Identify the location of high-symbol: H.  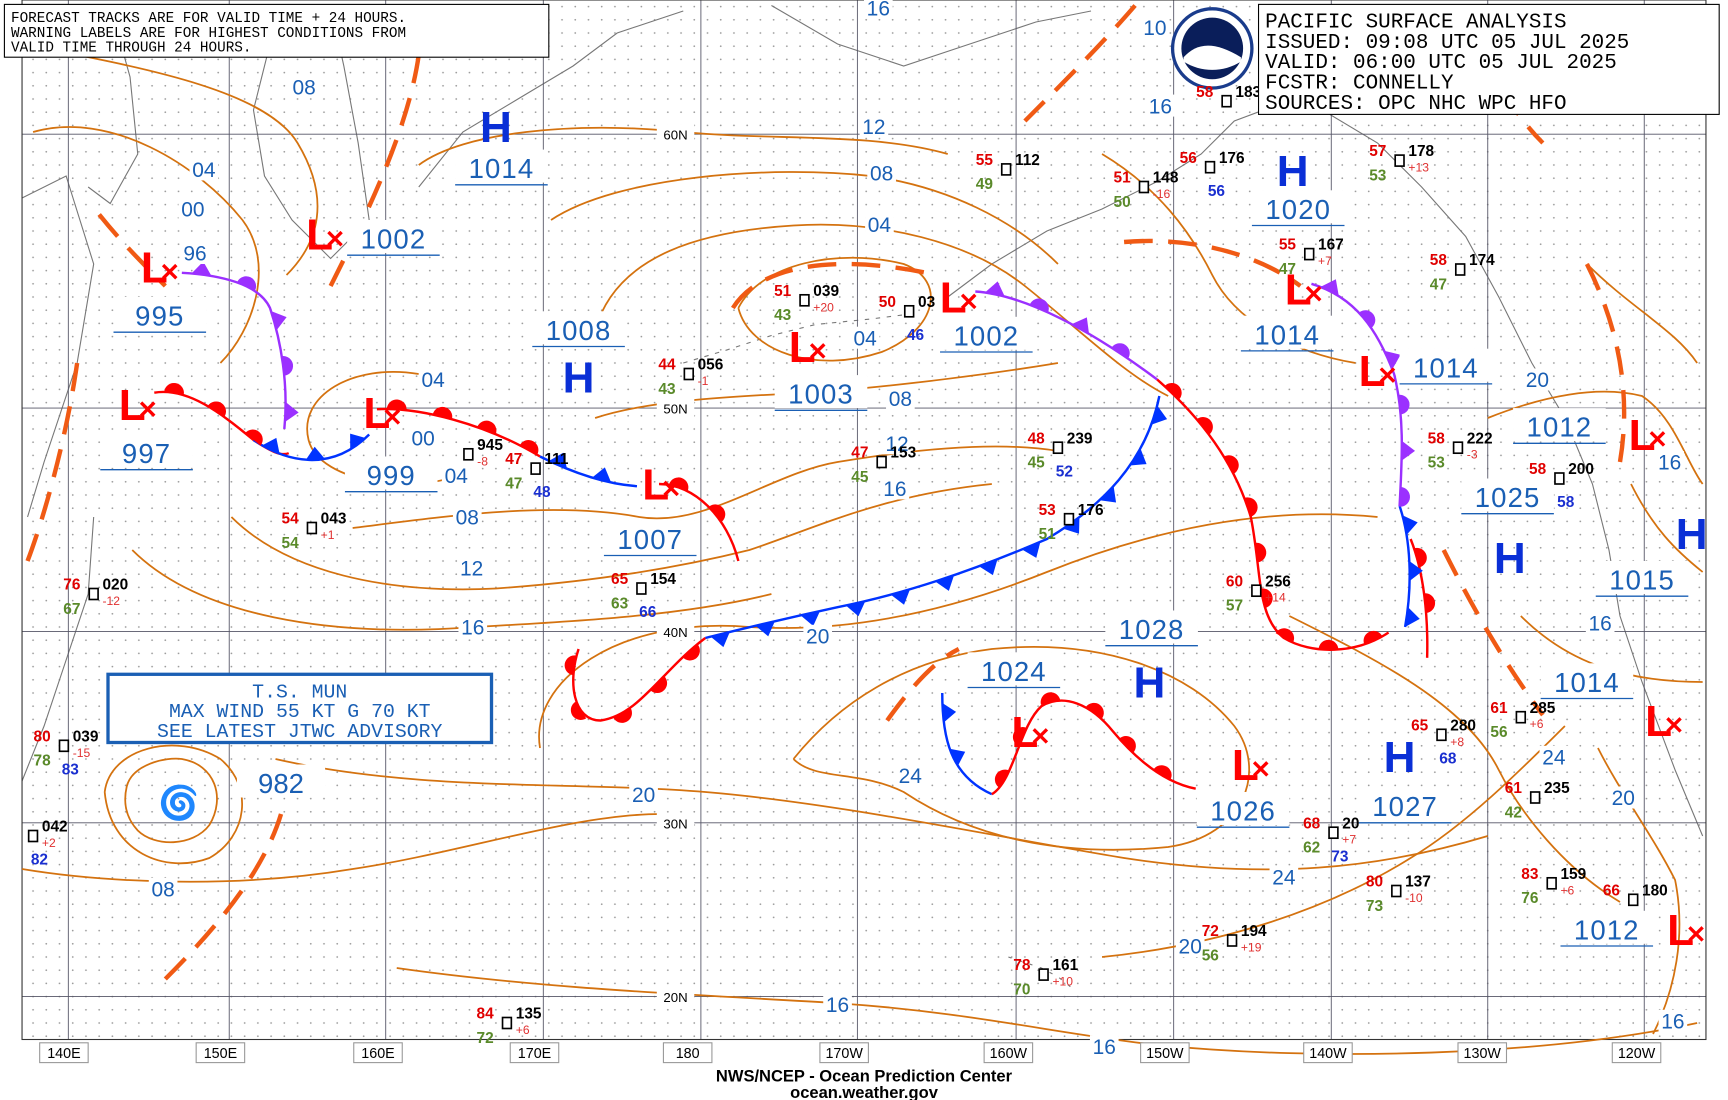
(1510, 558).